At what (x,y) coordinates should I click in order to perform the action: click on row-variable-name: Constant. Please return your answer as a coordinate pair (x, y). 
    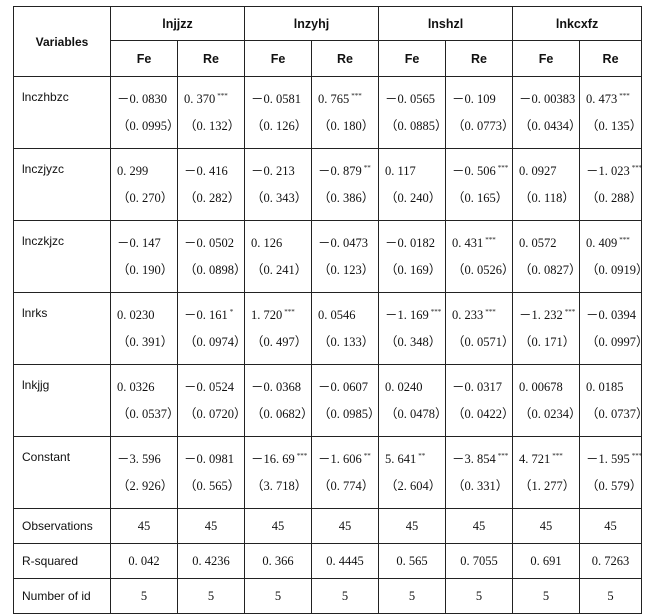
    Looking at the image, I should click on (62, 472).